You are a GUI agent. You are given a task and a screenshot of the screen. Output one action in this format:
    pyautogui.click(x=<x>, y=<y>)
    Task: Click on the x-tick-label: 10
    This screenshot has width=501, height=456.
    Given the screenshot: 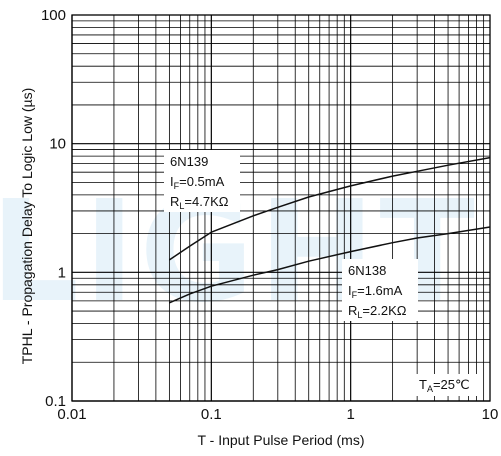 What is the action you would take?
    pyautogui.click(x=490, y=414)
    